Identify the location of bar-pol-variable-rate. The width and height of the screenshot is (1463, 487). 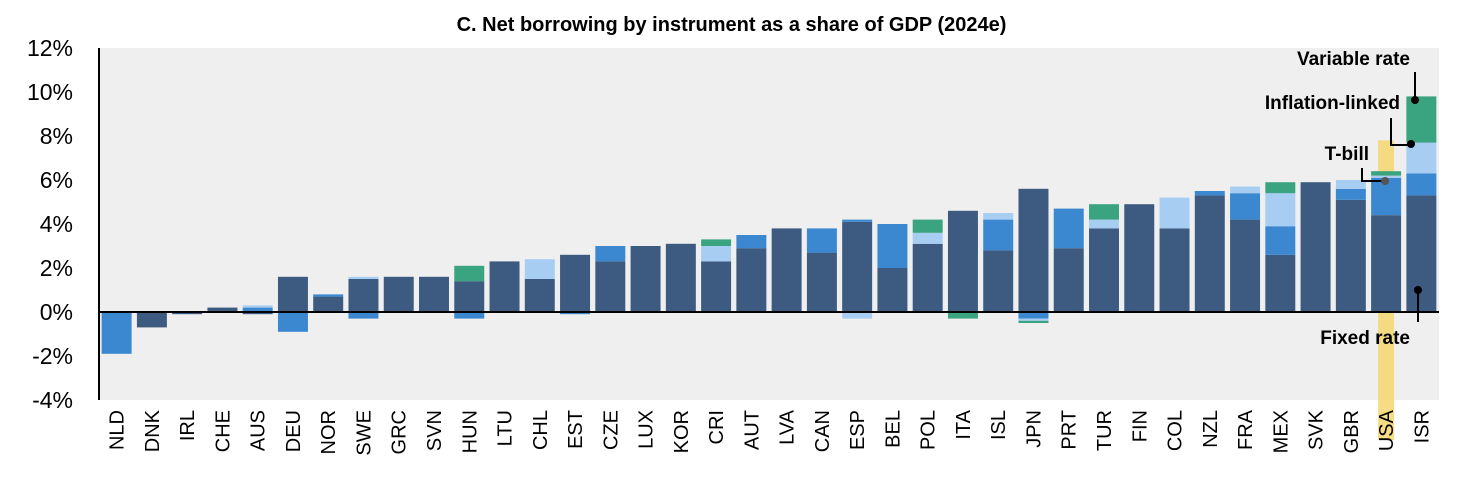
(927, 226).